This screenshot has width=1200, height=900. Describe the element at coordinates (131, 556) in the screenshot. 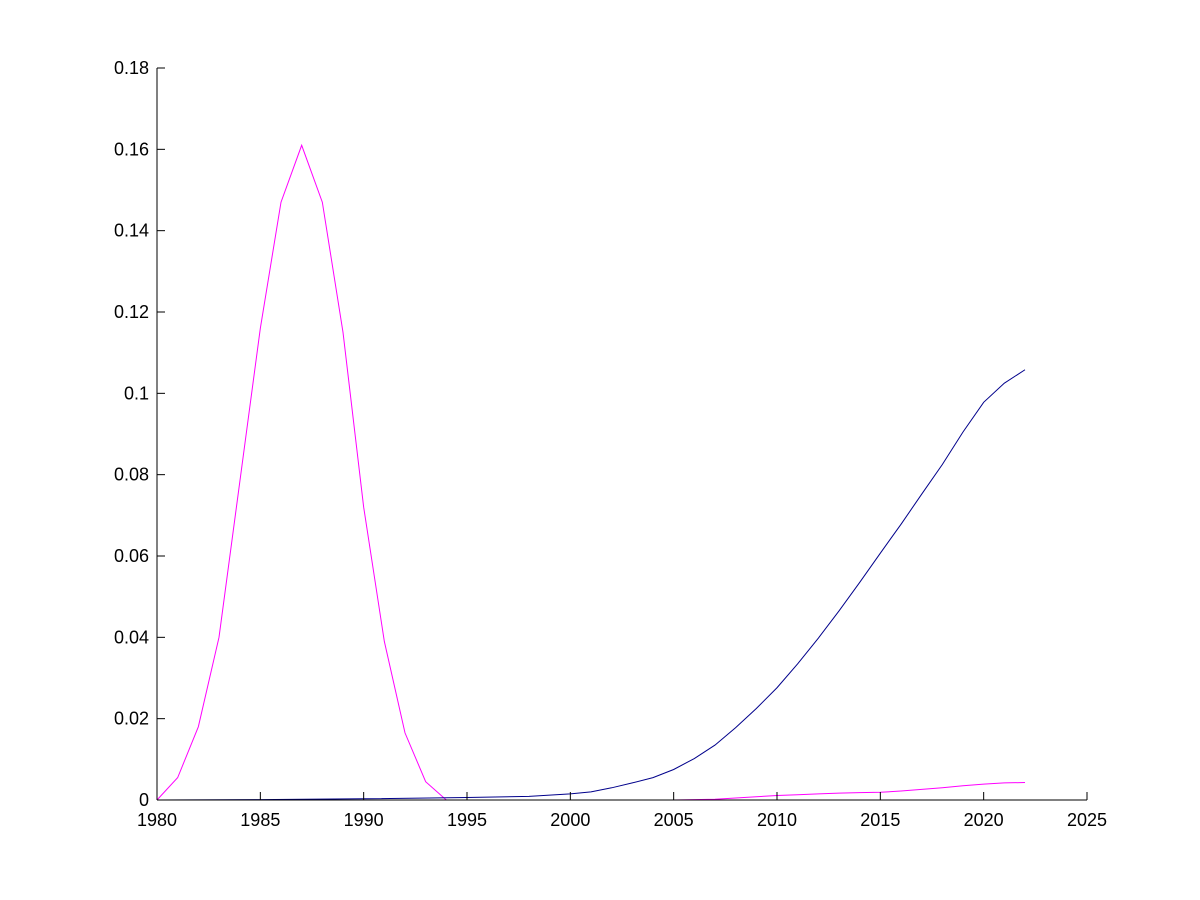

I see `y-tick-label: 0.06` at that location.